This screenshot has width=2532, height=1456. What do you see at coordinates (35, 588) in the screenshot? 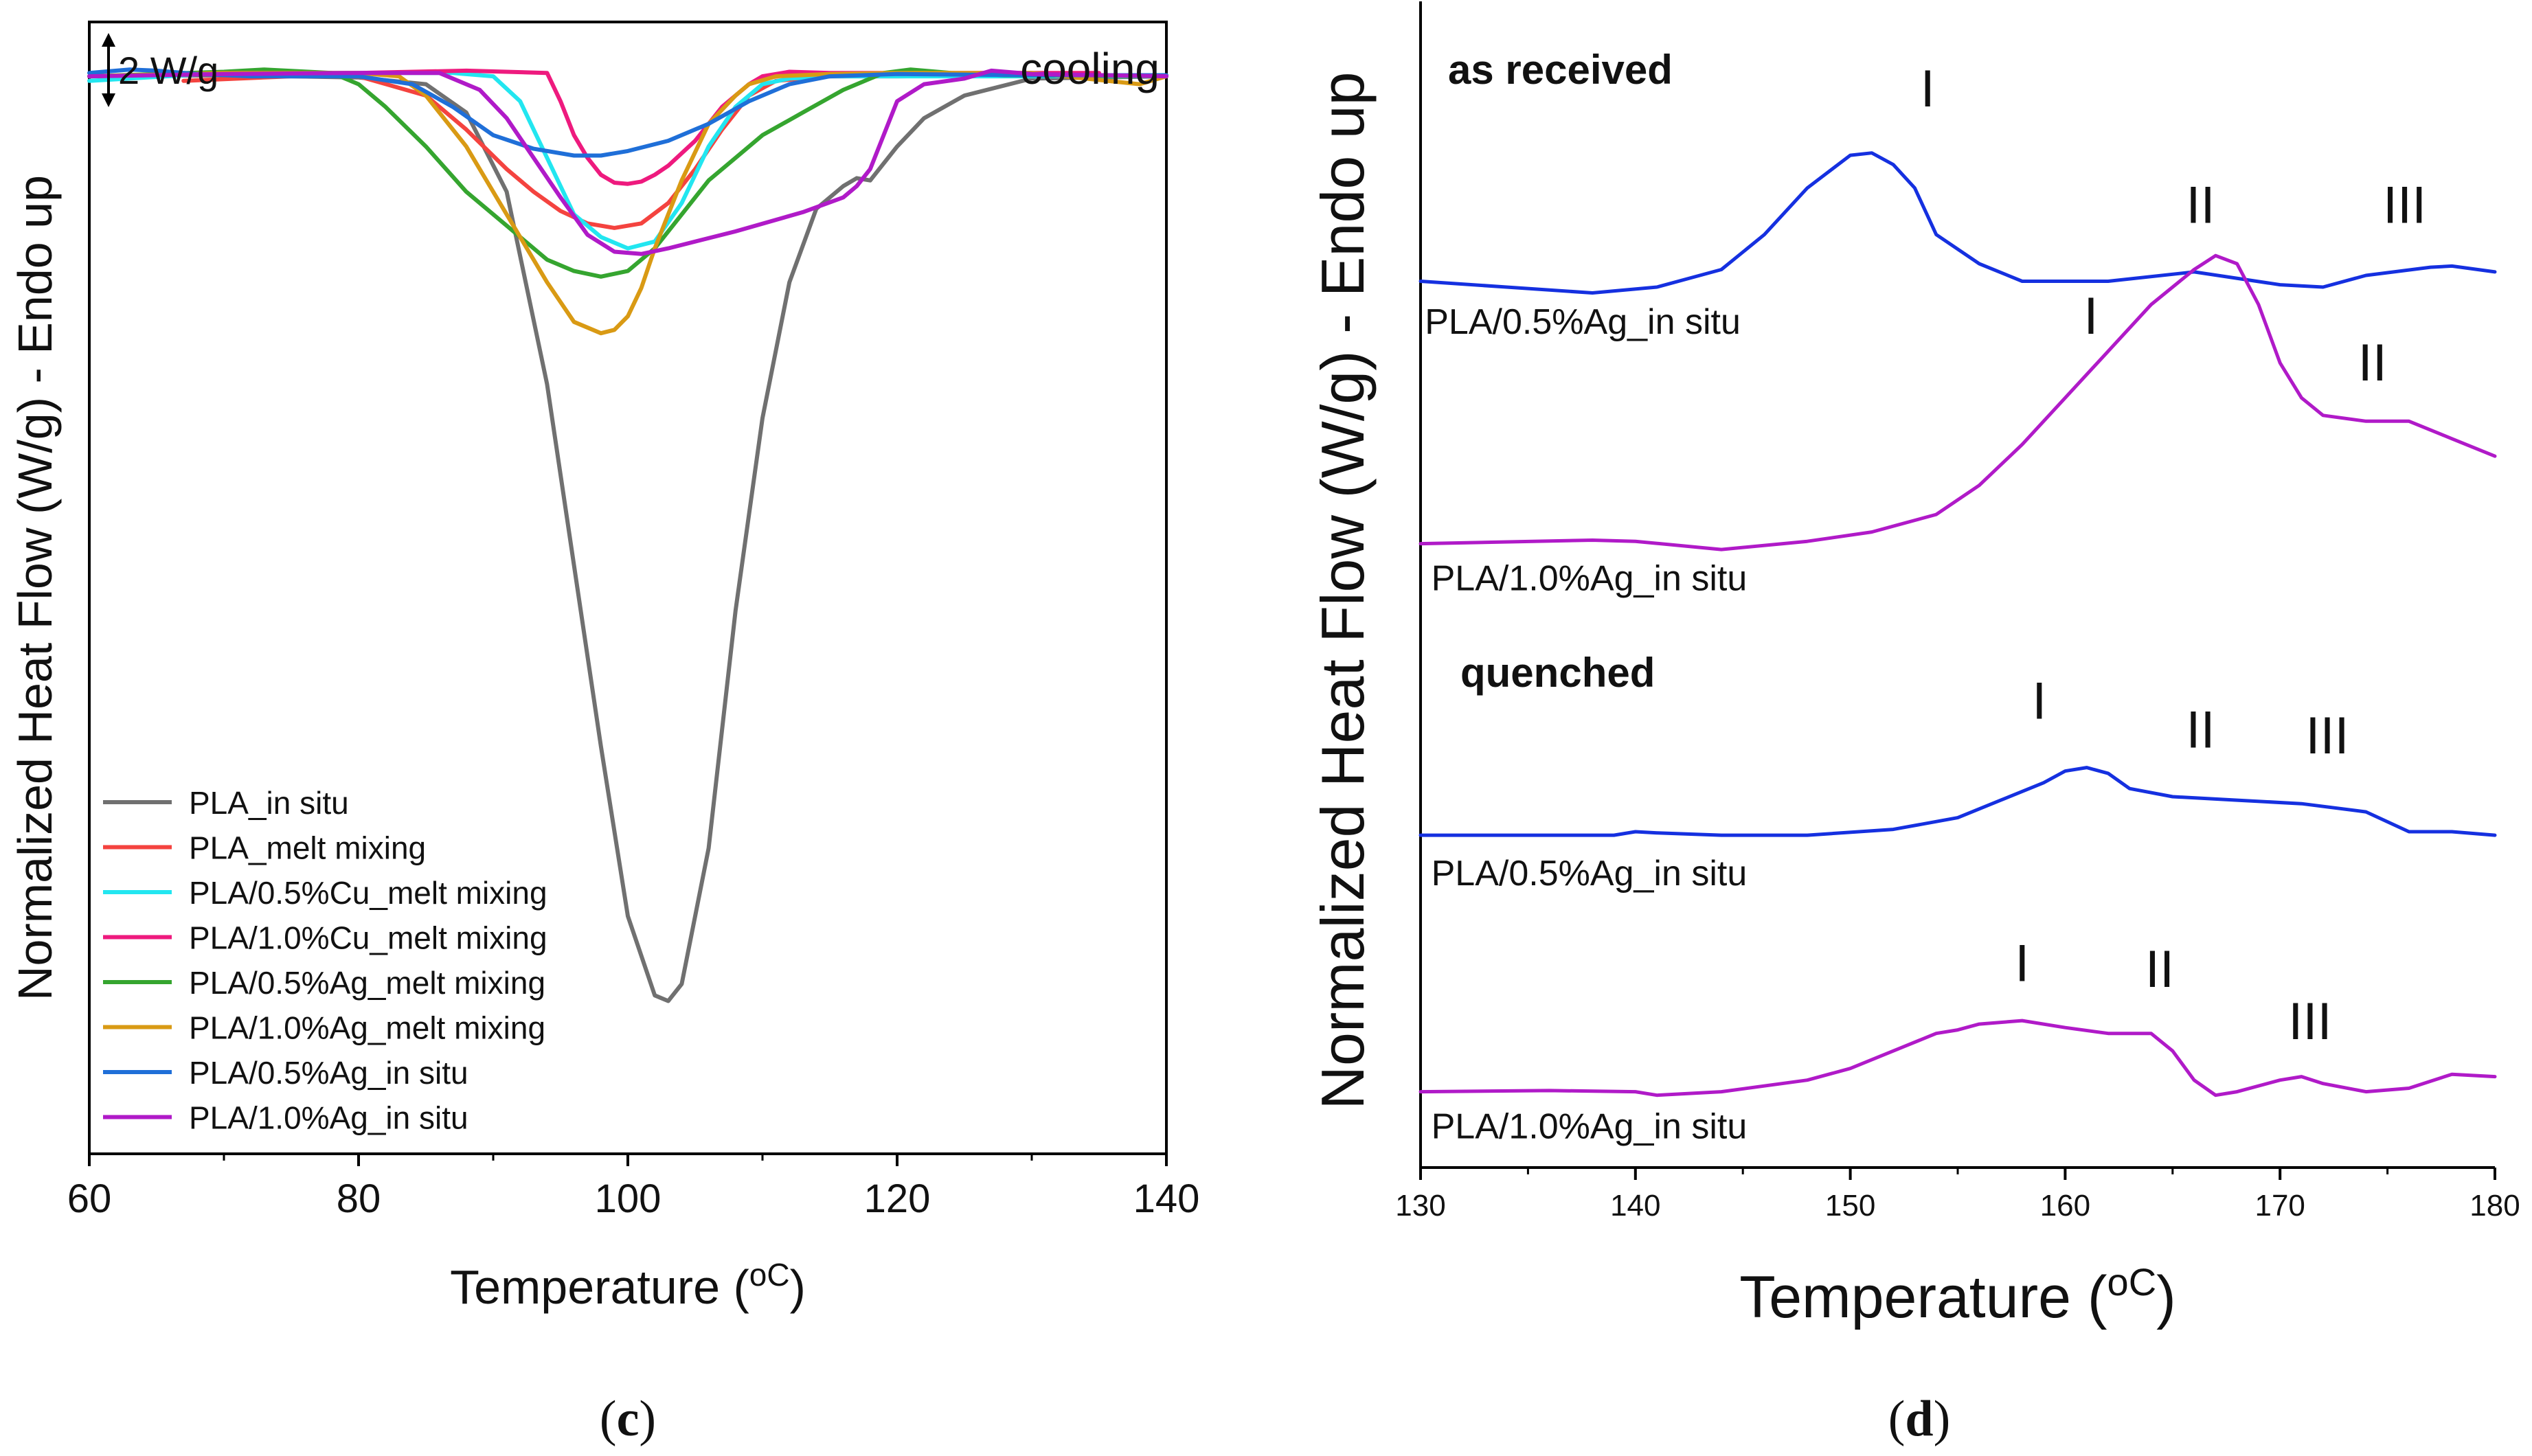
I see `panel-c-y-axis-label: Normalized Heat Flow (W/g) - Endo up` at bounding box center [35, 588].